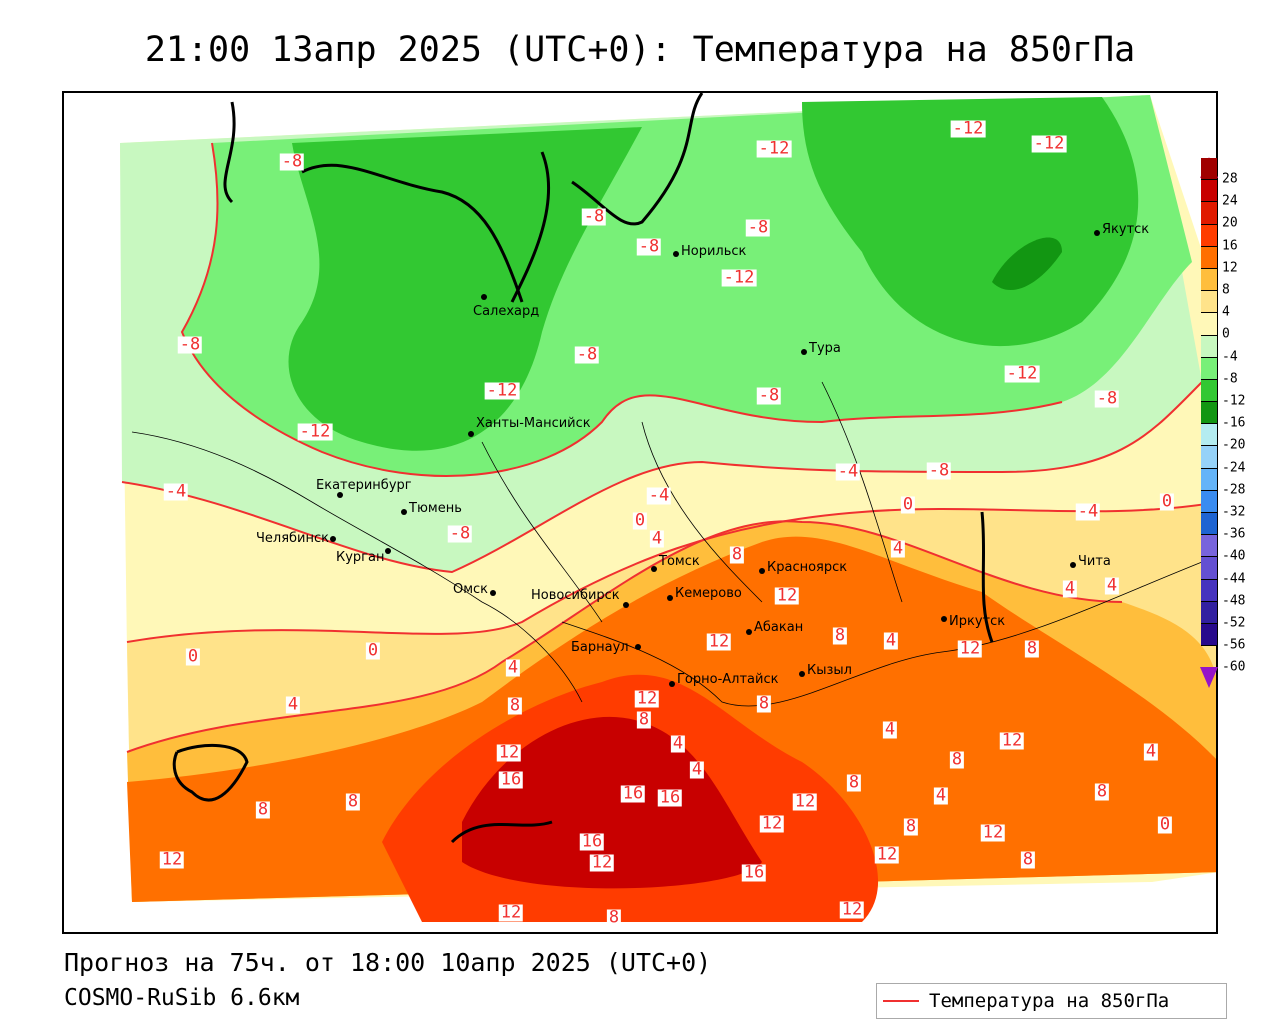 The width and height of the screenshot is (1280, 1024). I want to click on colorbar-tick-label: -16, so click(1234, 423).